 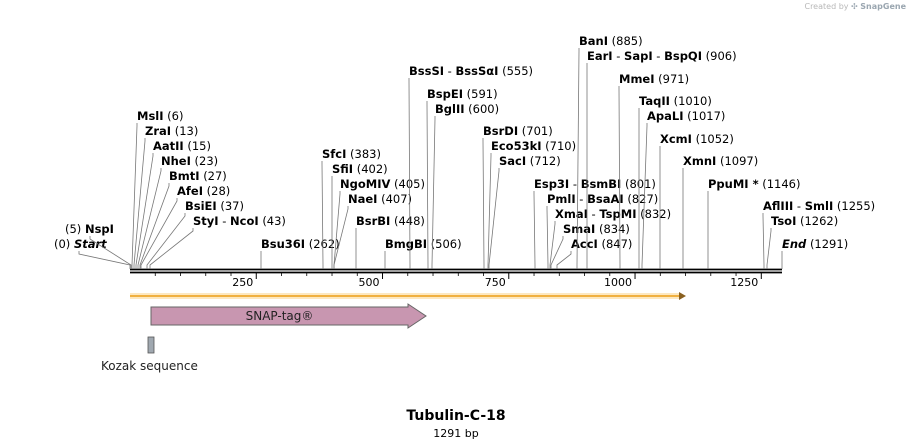 What do you see at coordinates (396, 199) in the screenshot?
I see `site-position: (407)` at bounding box center [396, 199].